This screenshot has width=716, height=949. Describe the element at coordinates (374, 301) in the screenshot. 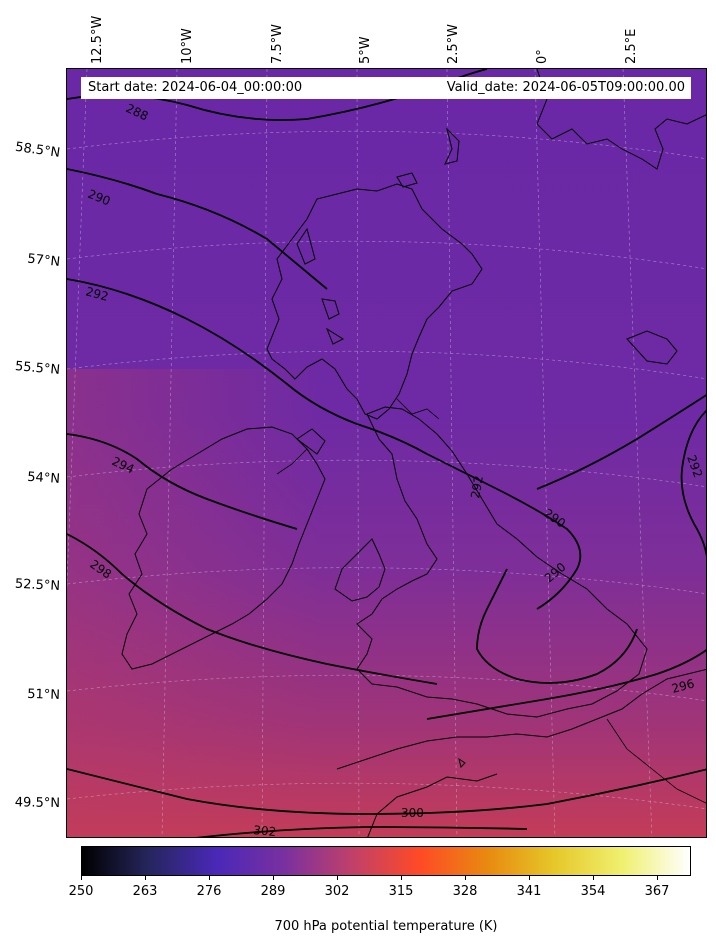

I see `scotland-coast` at that location.